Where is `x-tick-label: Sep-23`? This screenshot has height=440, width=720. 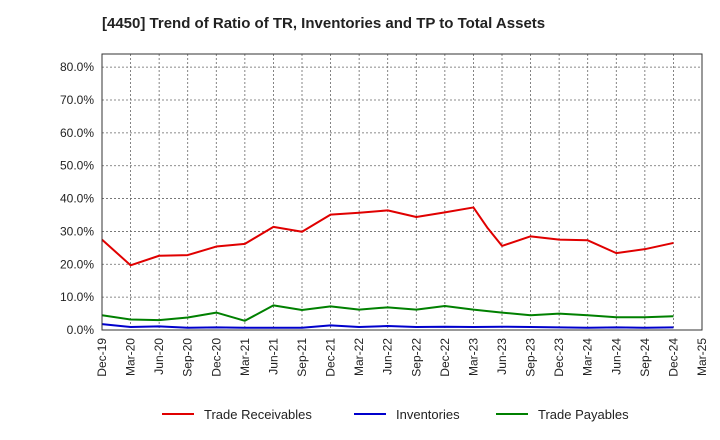
x-tick-label: Sep-23 is located at coordinates (531, 357).